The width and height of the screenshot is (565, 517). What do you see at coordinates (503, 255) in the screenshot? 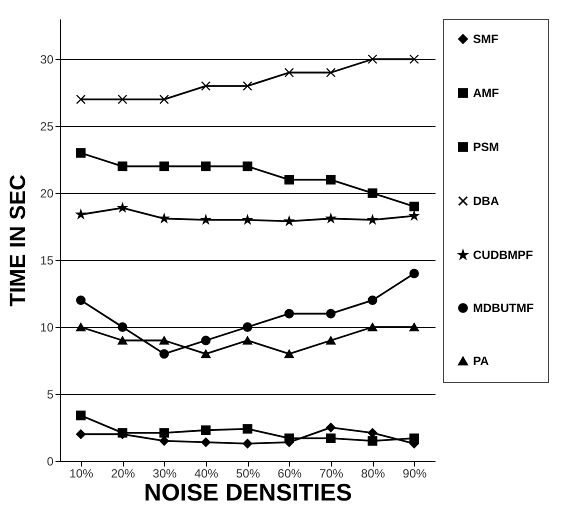
I see `legend-label: CUDBMPF` at bounding box center [503, 255].